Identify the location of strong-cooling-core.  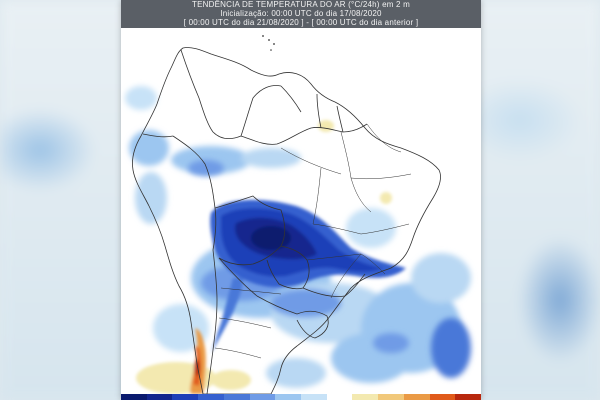
(308, 276).